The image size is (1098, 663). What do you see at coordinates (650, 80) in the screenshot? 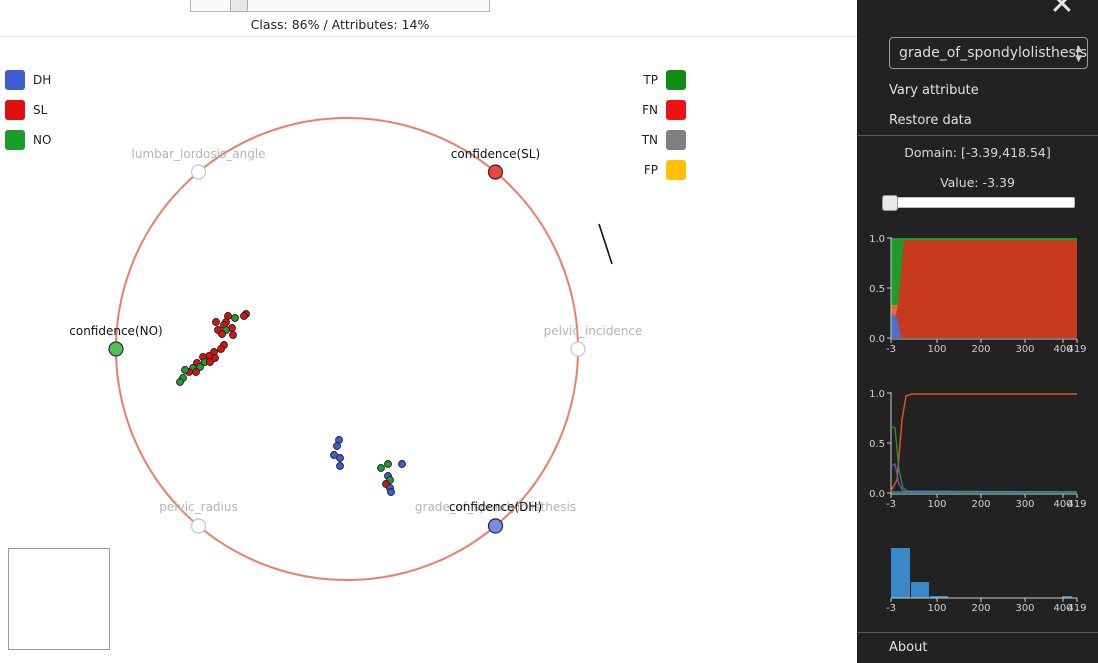
I see `legend-label: TP` at bounding box center [650, 80].